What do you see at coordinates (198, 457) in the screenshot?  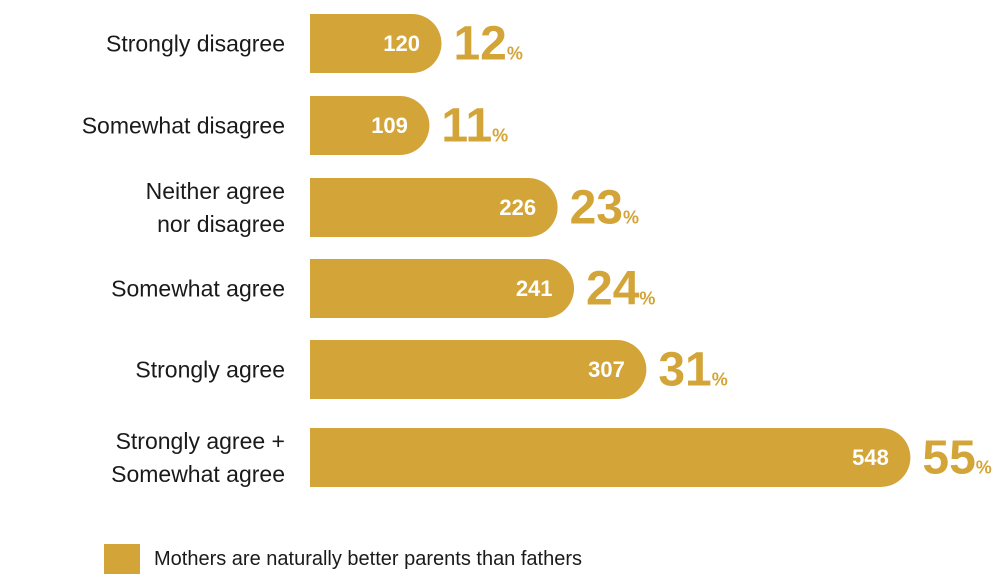 I see `category-label-6: Strongly agree + Somewhat agree` at bounding box center [198, 457].